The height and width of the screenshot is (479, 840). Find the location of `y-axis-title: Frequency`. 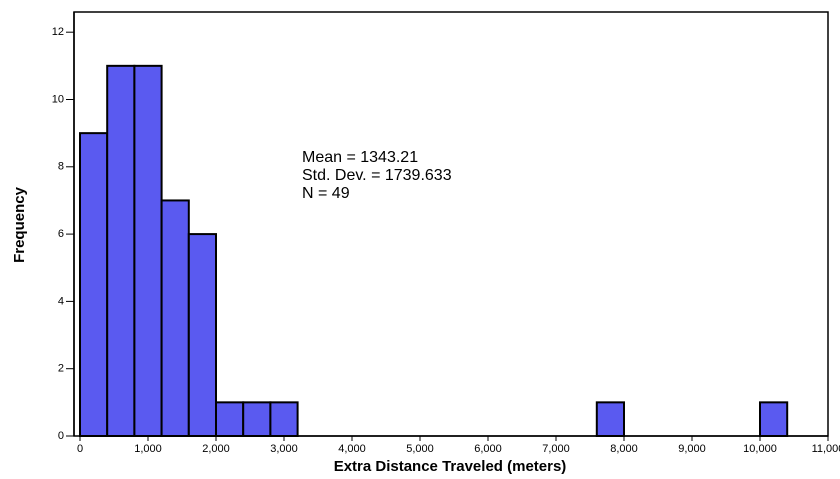

y-axis-title: Frequency is located at coordinates (19, 224).